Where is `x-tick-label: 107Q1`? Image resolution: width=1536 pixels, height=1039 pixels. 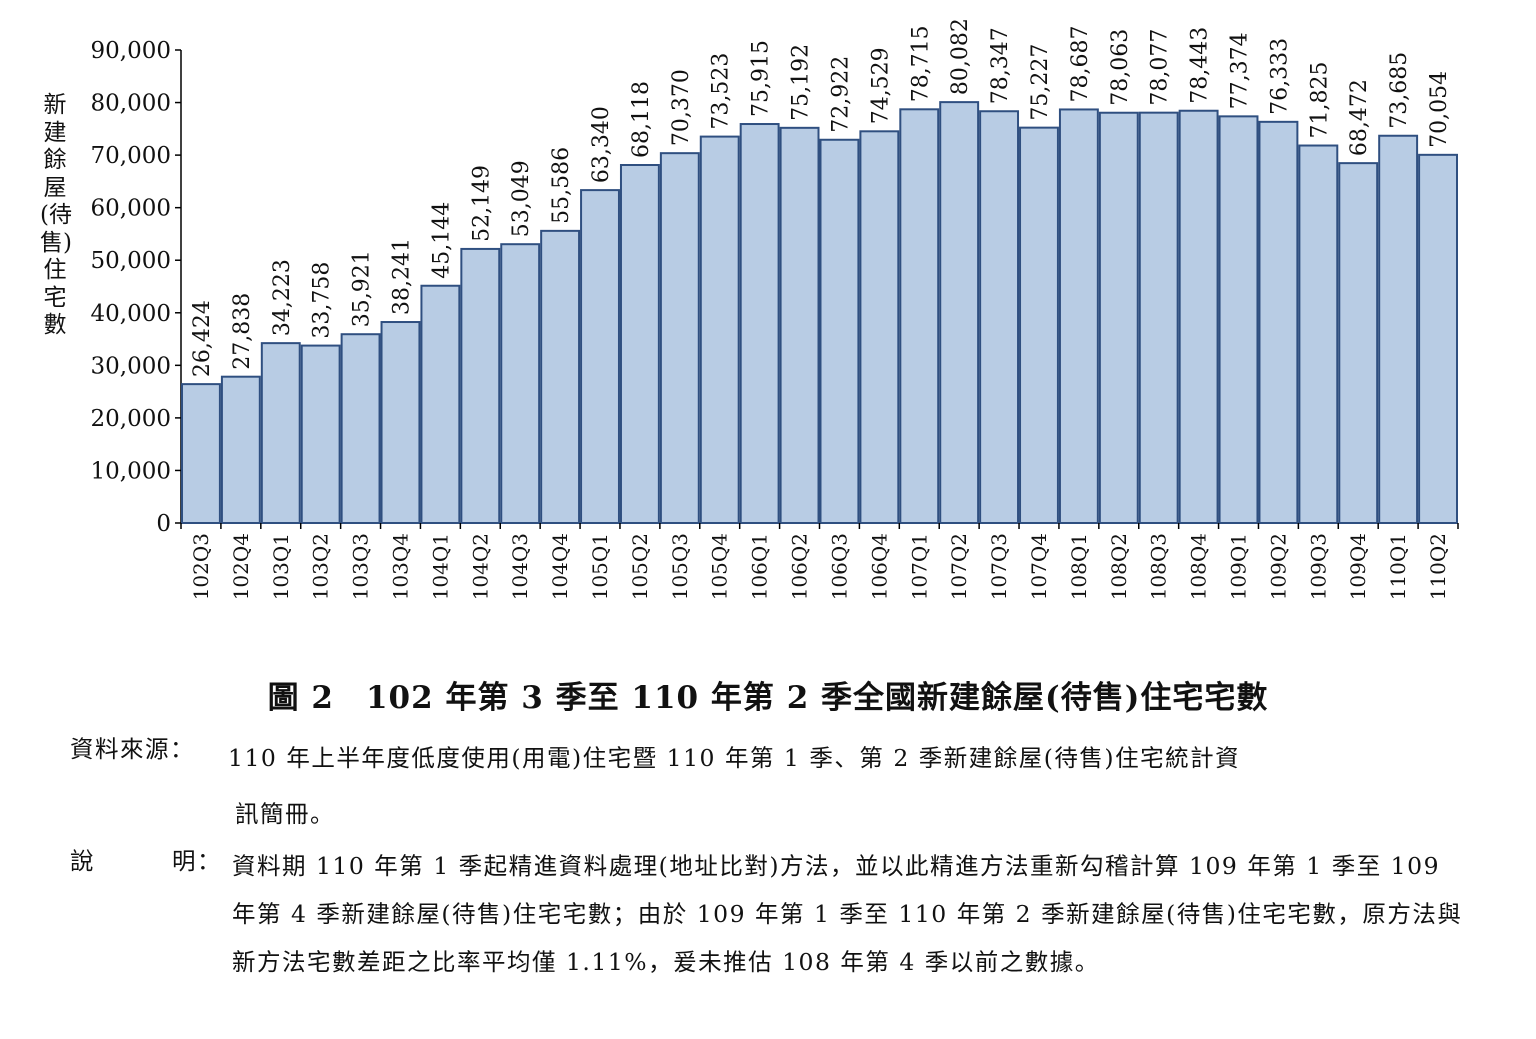
x-tick-label: 107Q1 is located at coordinates (919, 566).